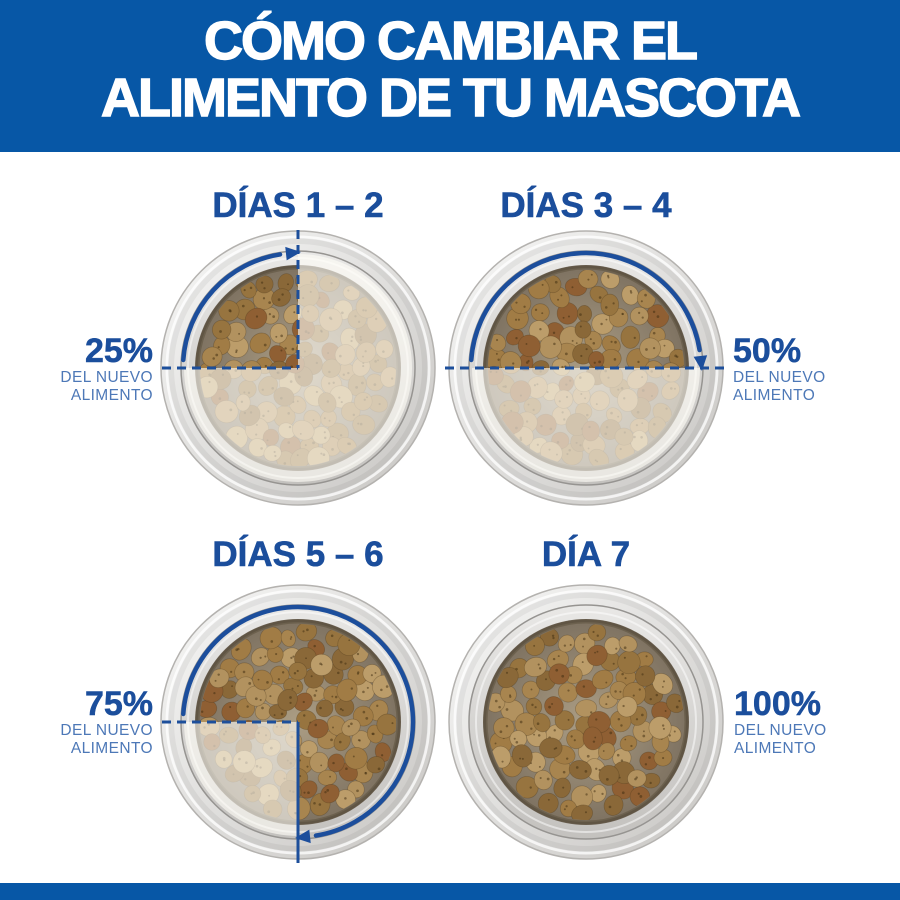 The height and width of the screenshot is (900, 900). Describe the element at coordinates (298, 206) in the screenshot. I see `bowl-title-days-1-2: DÍAS 1 – 2` at that location.